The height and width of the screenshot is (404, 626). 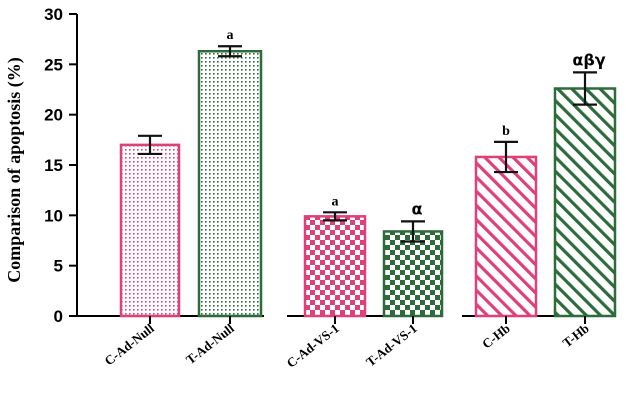 I want to click on bar-group-c-ad-null, so click(x=150, y=226).